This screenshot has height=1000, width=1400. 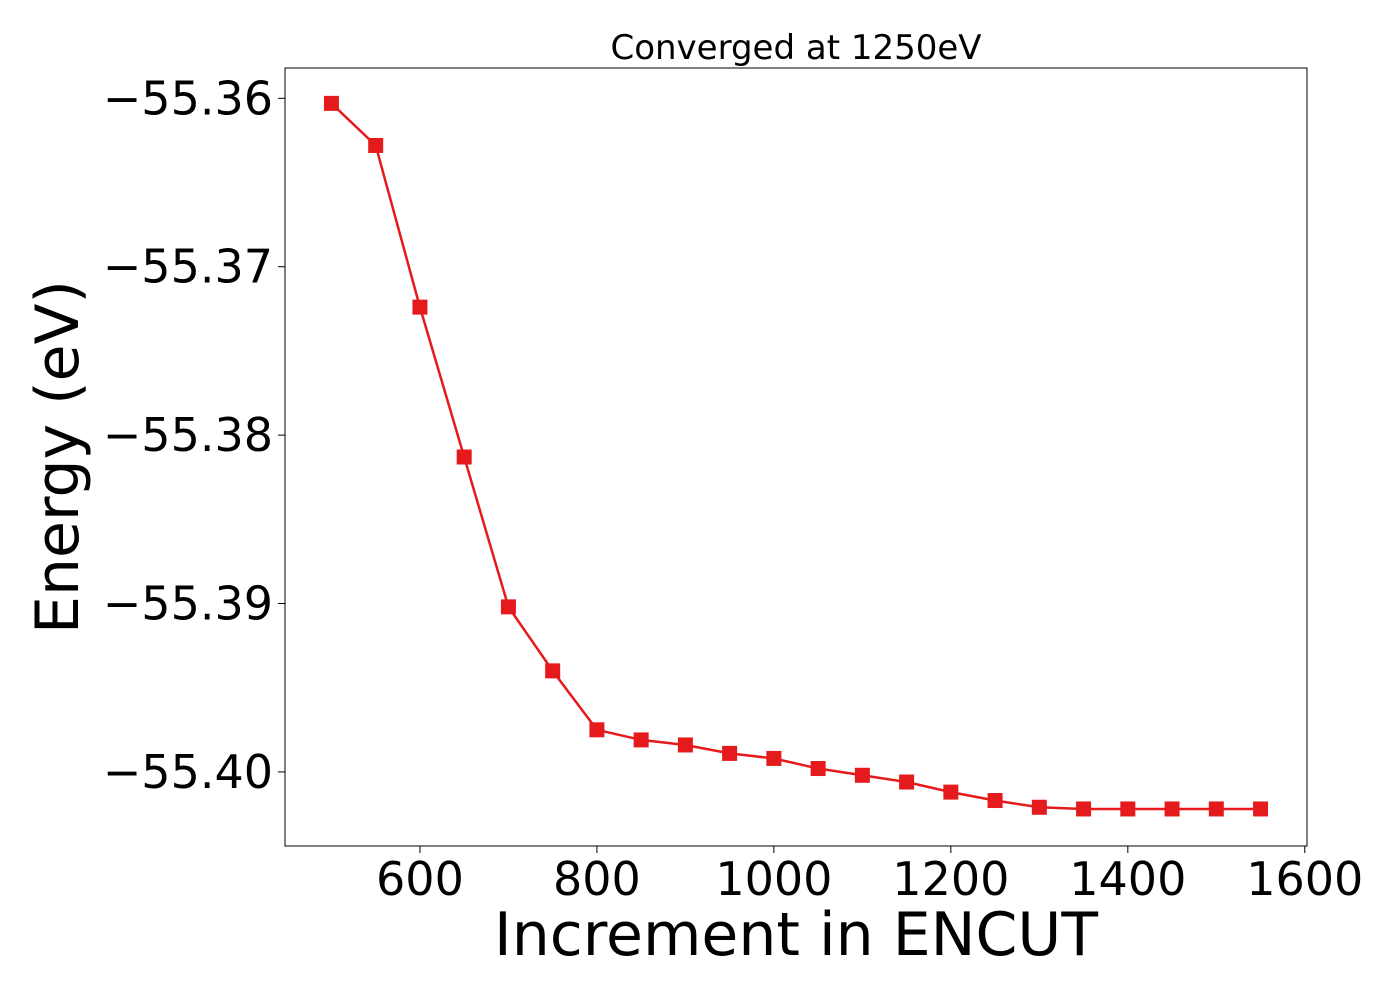 What do you see at coordinates (188, 772) in the screenshot?
I see `y-tick-label: −55.40` at bounding box center [188, 772].